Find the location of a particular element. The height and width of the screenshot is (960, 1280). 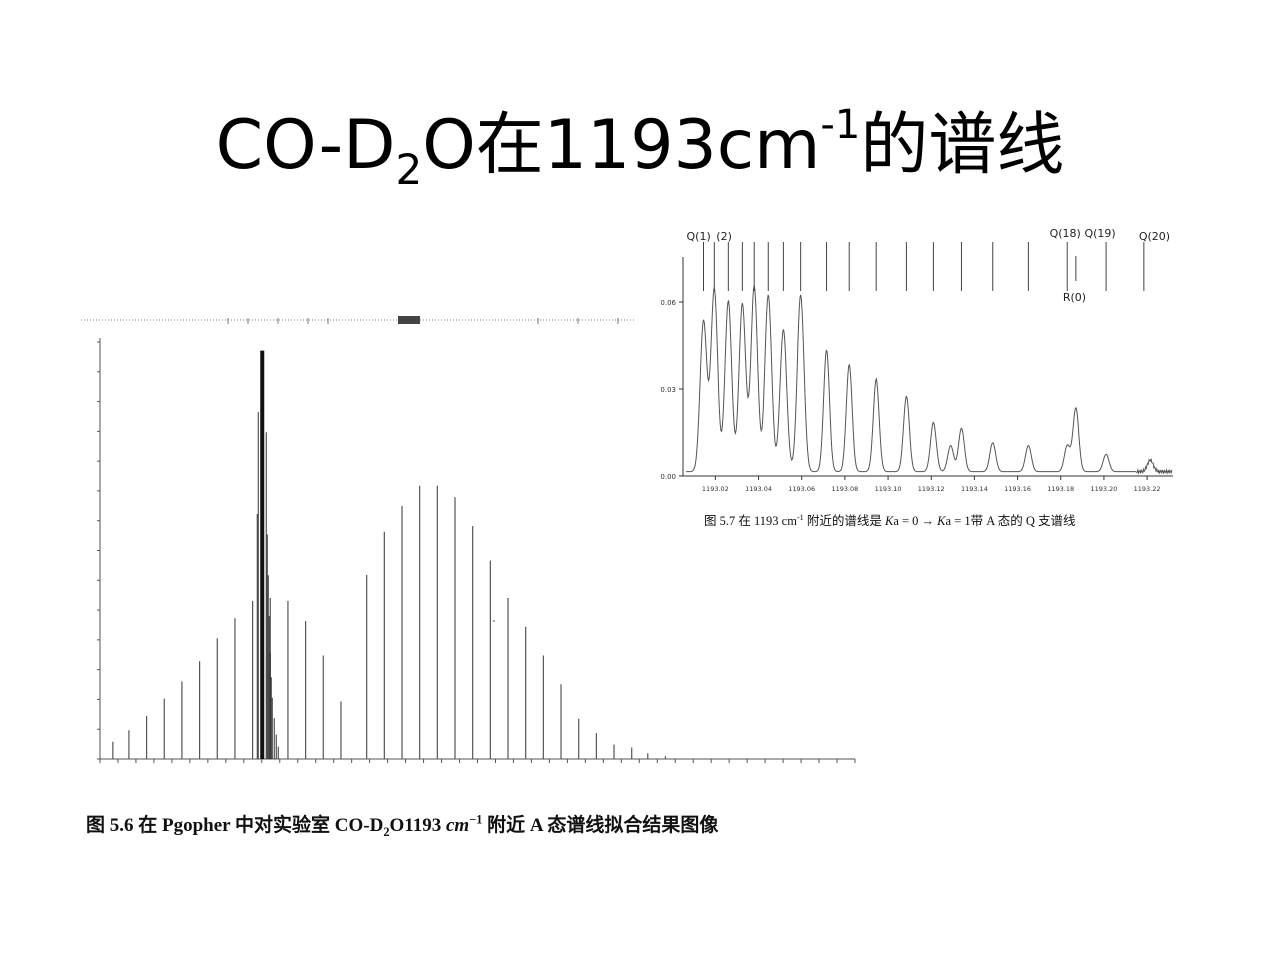

x-tick-label: 1193.14 is located at coordinates (974, 489).